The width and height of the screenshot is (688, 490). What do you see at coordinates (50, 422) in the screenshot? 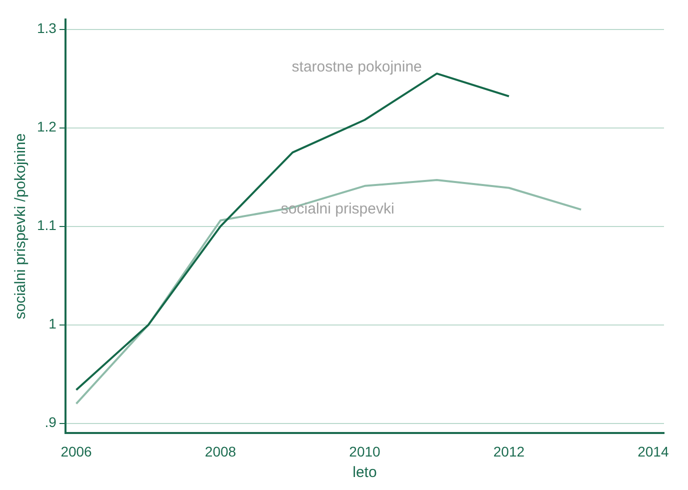
I see `y-tick-label: .9` at bounding box center [50, 422].